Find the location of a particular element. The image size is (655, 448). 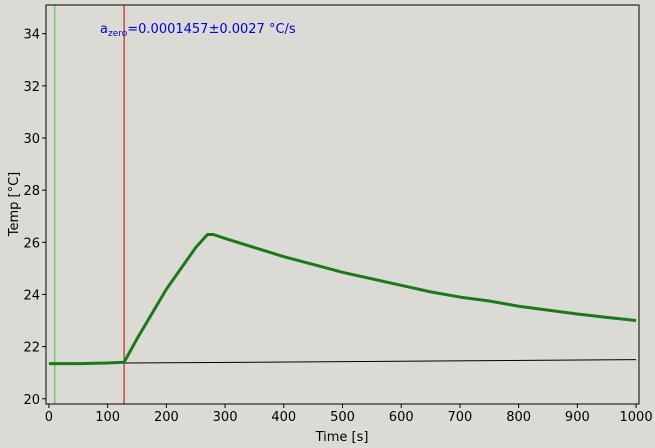

x-tick-label: 0 is located at coordinates (49, 417).